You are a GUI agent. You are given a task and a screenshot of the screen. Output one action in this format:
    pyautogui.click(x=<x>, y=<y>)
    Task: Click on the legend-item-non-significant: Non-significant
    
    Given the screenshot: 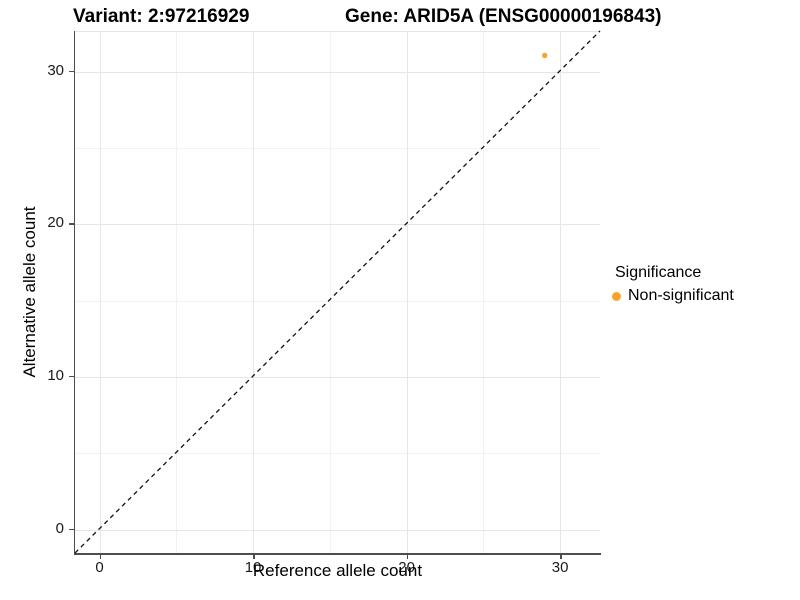 What is the action you would take?
    pyautogui.click(x=704, y=296)
    